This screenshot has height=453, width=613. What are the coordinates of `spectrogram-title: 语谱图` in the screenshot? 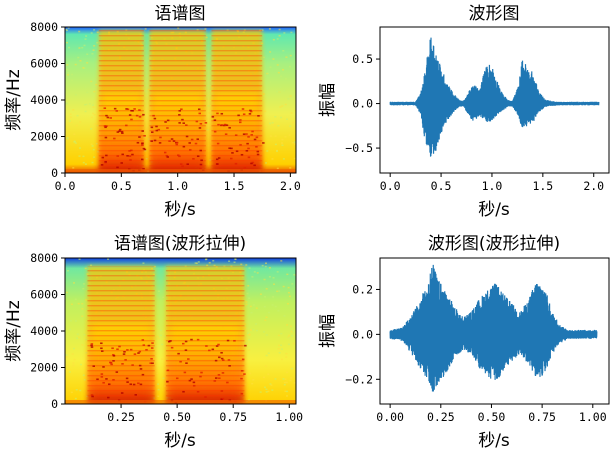 It's located at (180, 14).